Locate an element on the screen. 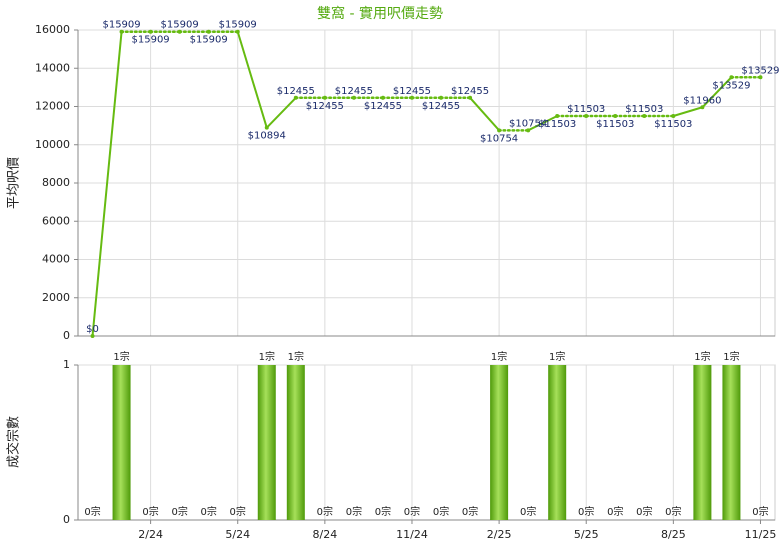 Image resolution: width=780 pixels, height=550 pixels. y-tick-label: 12000 is located at coordinates (52, 106).